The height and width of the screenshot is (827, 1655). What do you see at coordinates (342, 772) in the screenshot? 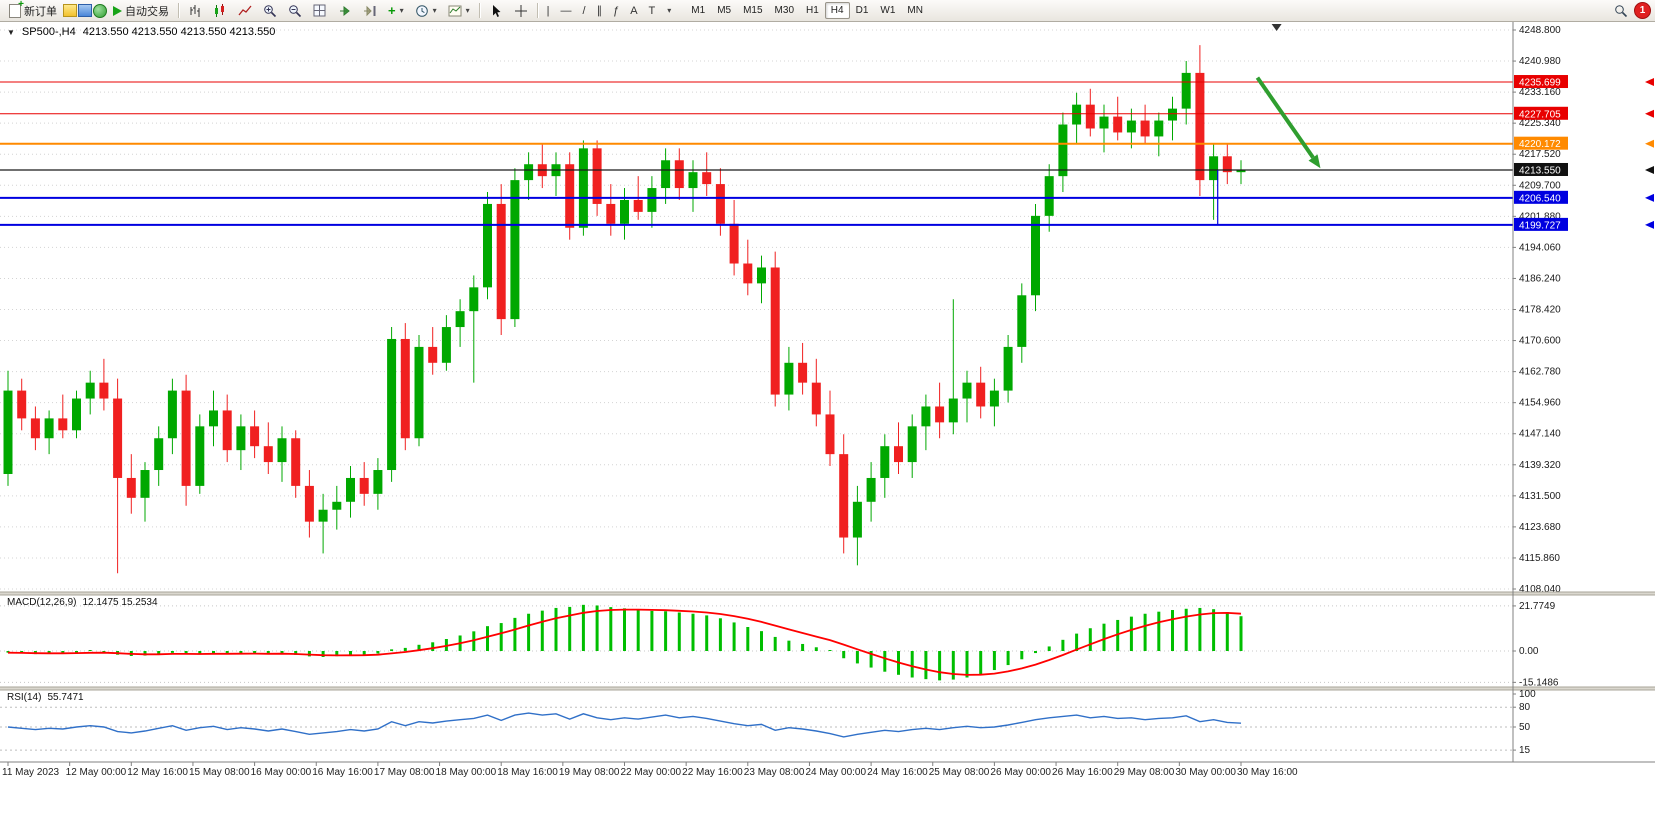
I see `svg-text: 16 May 16:00` at bounding box center [342, 772].